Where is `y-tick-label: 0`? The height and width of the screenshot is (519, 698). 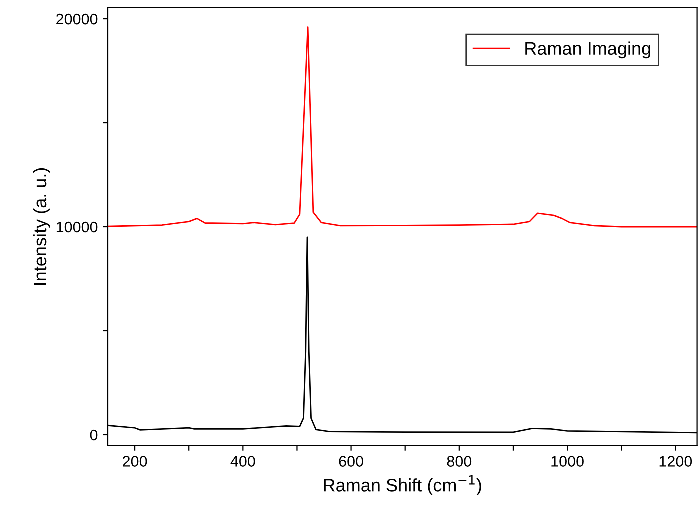
y-tick-label: 0 is located at coordinates (94, 435).